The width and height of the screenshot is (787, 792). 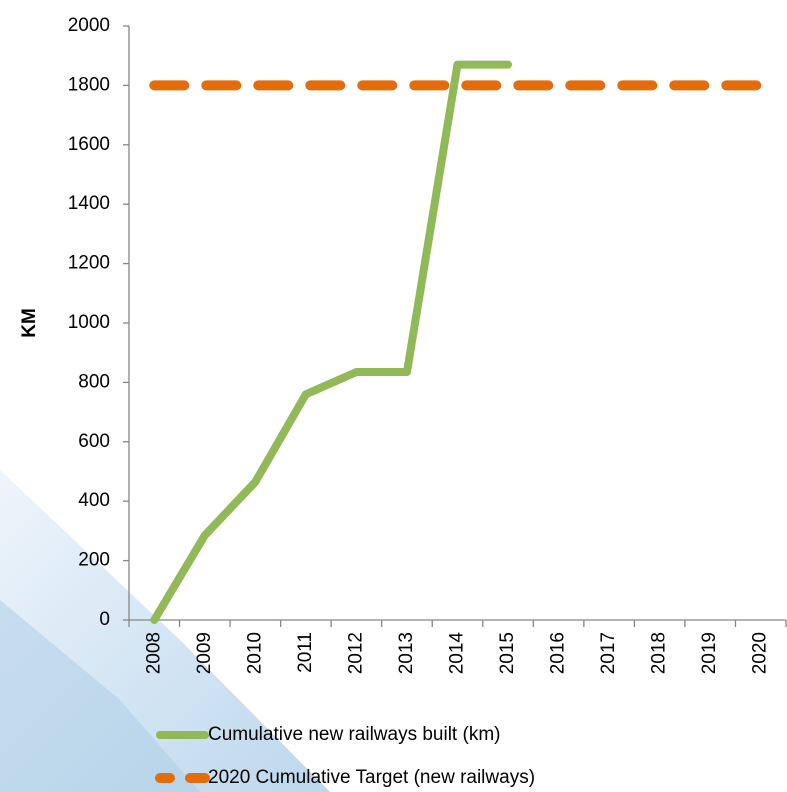 I want to click on x-tick-label: 2009, so click(x=204, y=653).